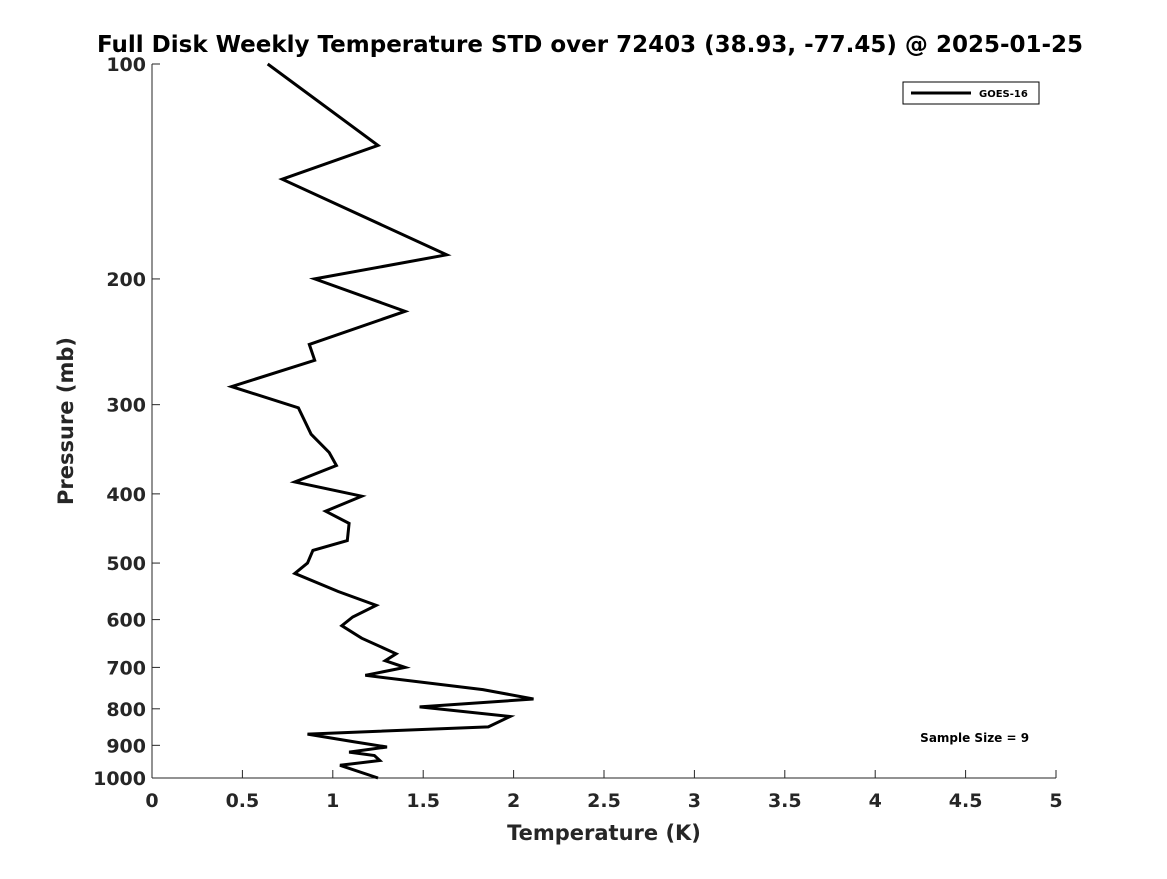 This screenshot has height=879, width=1167. What do you see at coordinates (243, 801) in the screenshot?
I see `x-tick-label: 0.5` at bounding box center [243, 801].